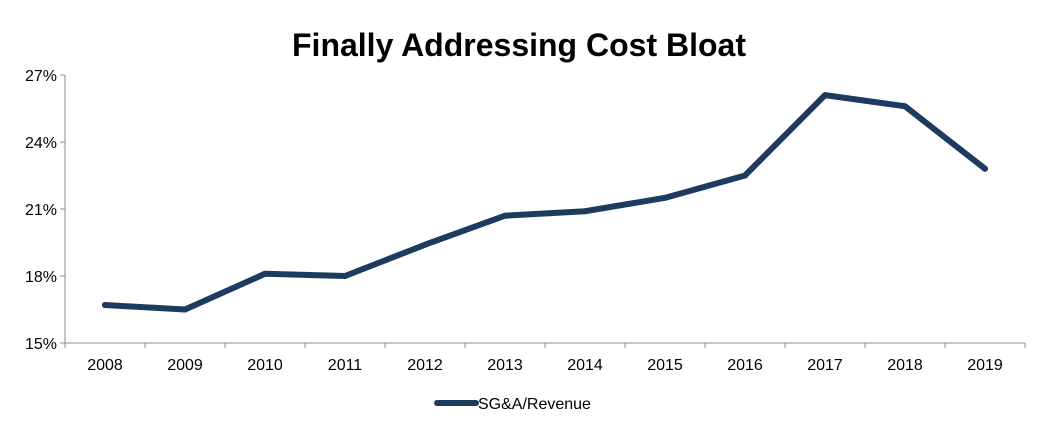  I want to click on x-tick-label: 2012, so click(425, 365).